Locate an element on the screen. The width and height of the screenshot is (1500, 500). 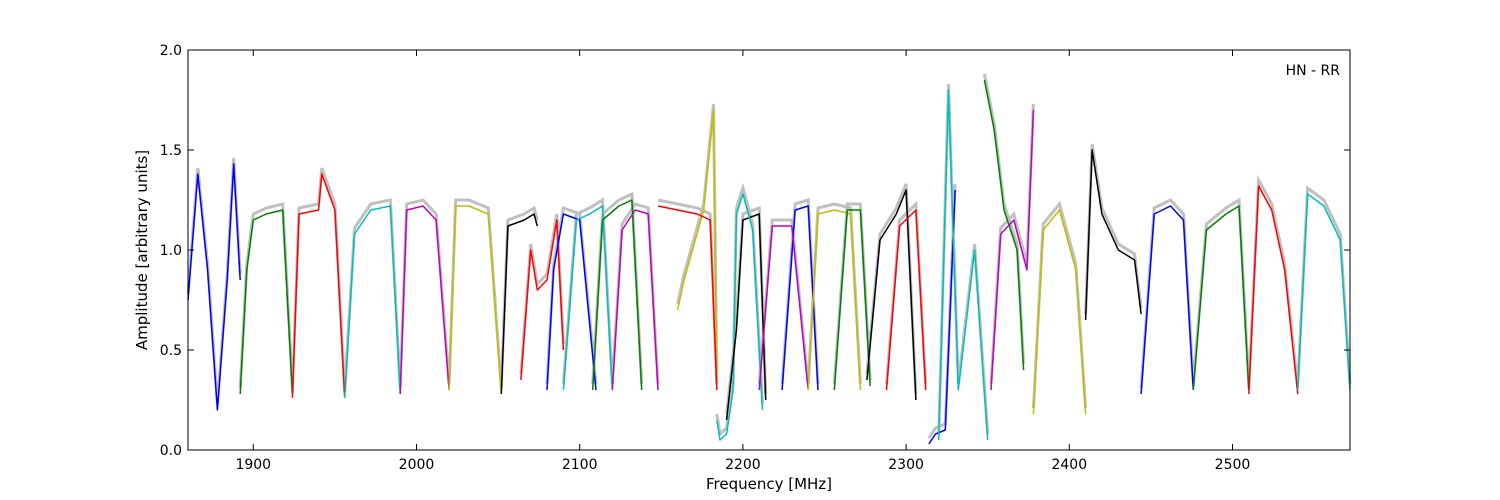
x-axis-label: Frequency [MHz] is located at coordinates (769, 484).